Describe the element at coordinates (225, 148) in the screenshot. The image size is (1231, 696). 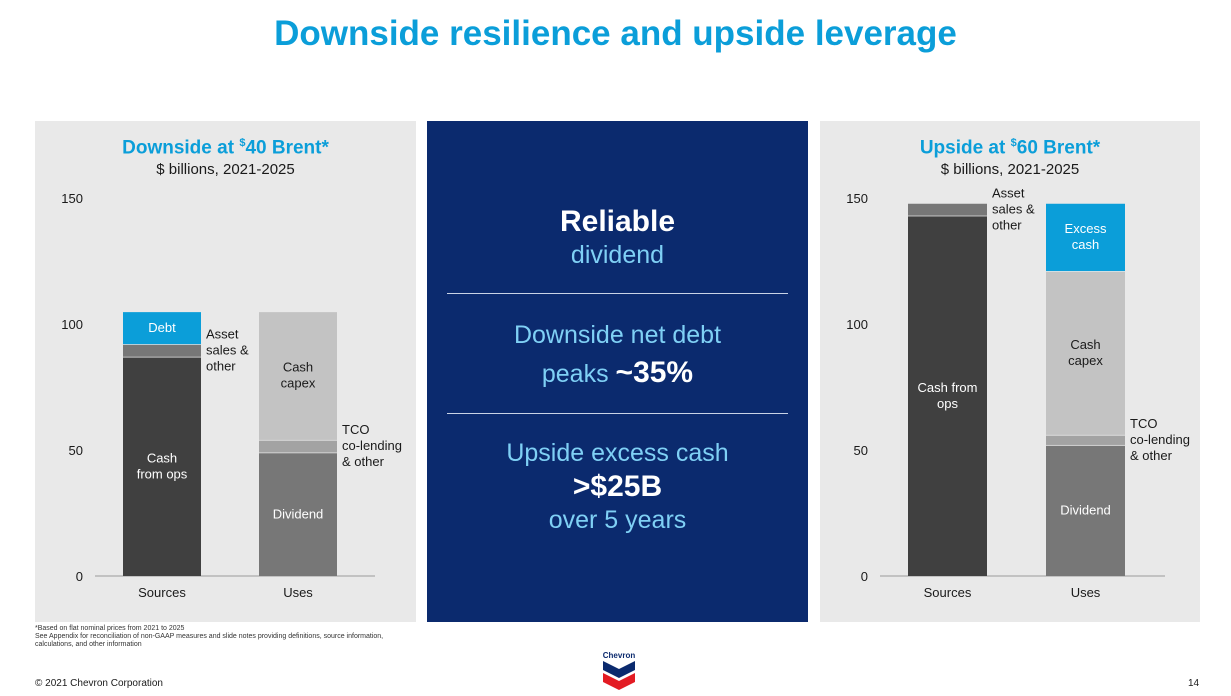
I see `downside-panel-title: Downside at $40 Brent*` at that location.